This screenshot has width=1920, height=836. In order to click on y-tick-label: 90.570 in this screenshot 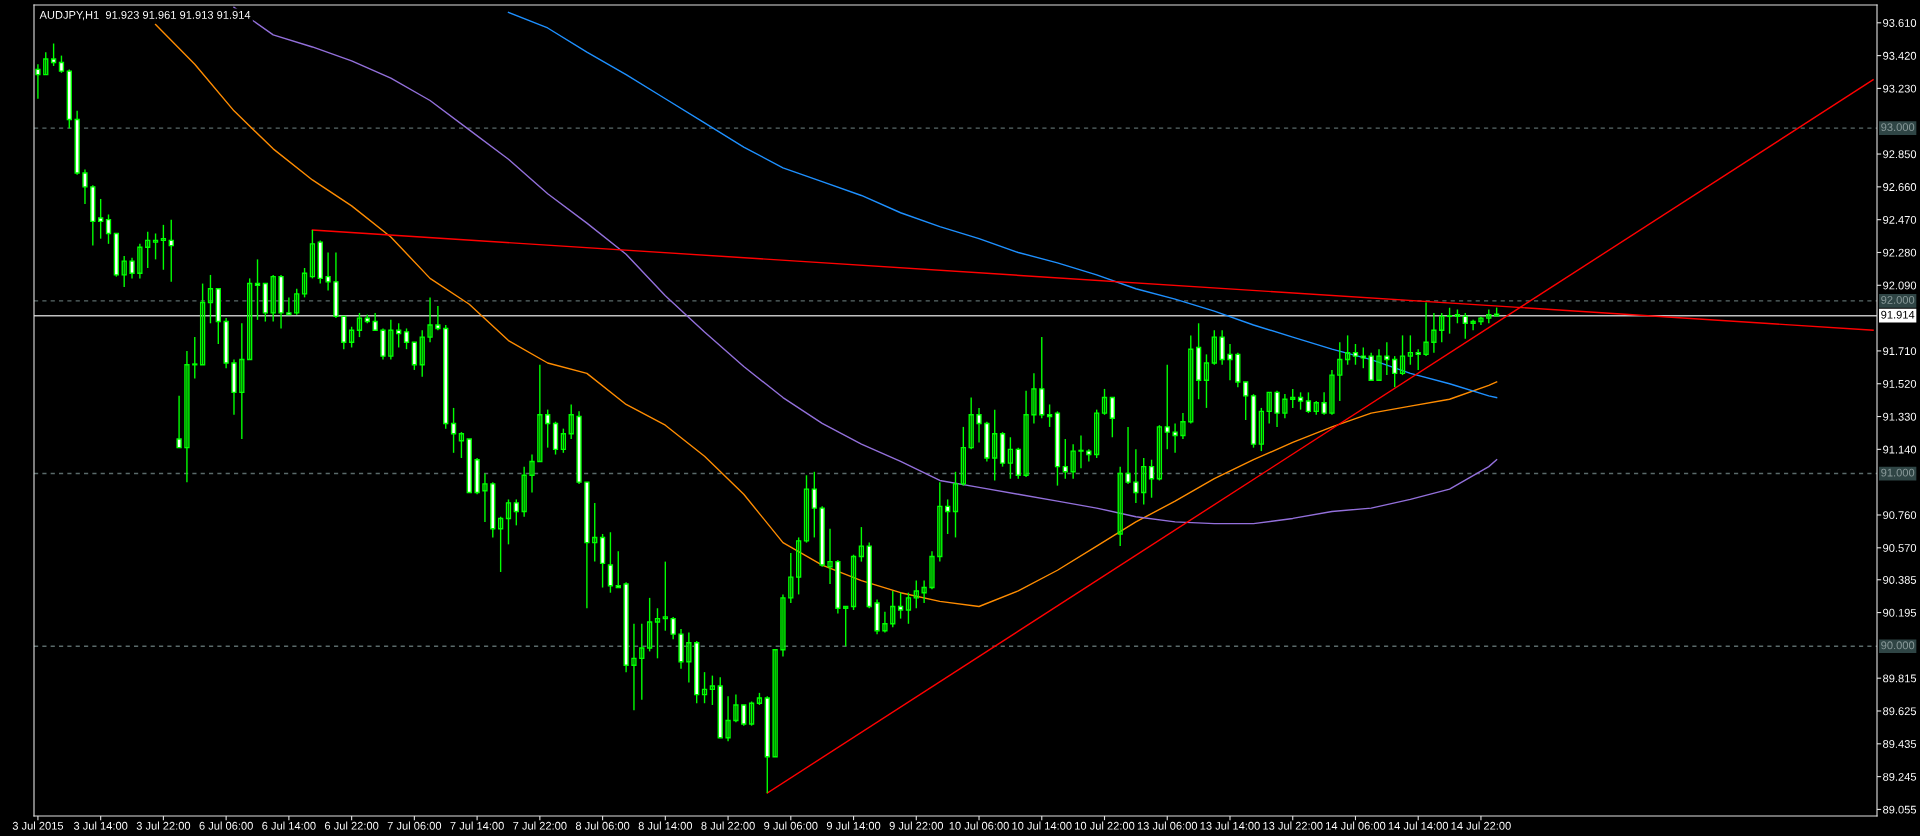, I will do `click(1900, 548)`.